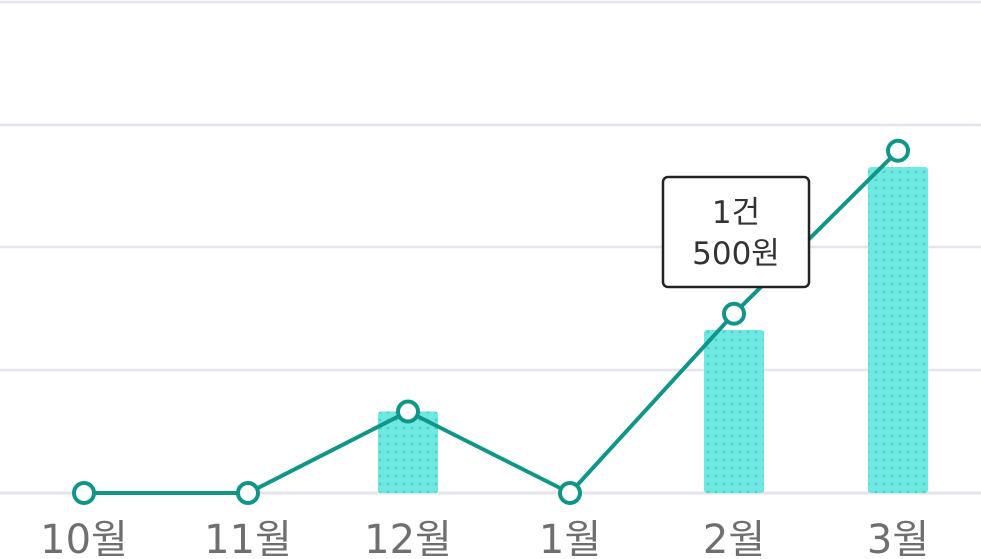 This screenshot has width=981, height=559. What do you see at coordinates (734, 538) in the screenshot?
I see `x-tick-label: 2월` at bounding box center [734, 538].